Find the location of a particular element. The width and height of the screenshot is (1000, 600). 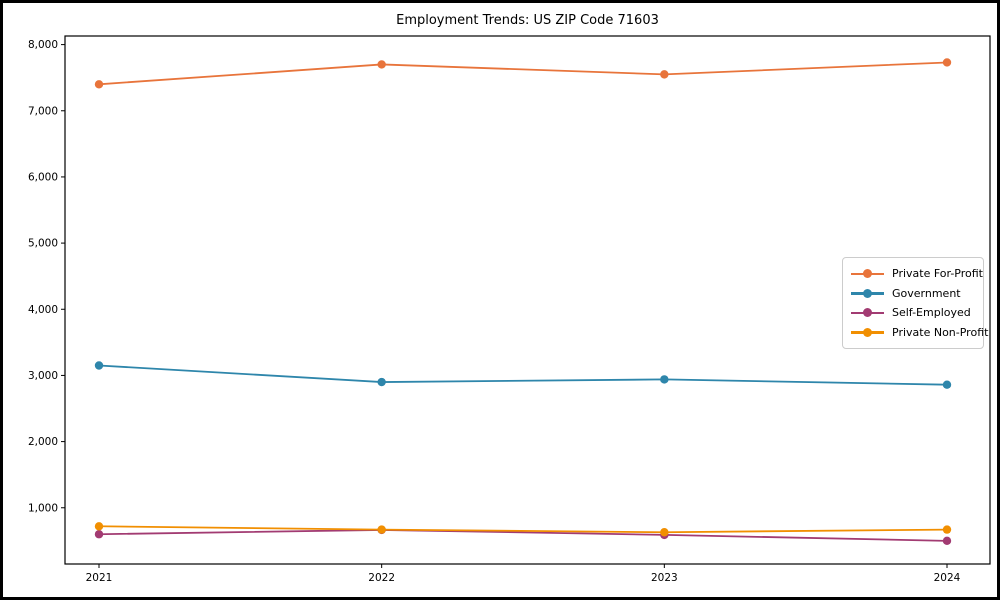

series-line-self-employed is located at coordinates (523, 535).